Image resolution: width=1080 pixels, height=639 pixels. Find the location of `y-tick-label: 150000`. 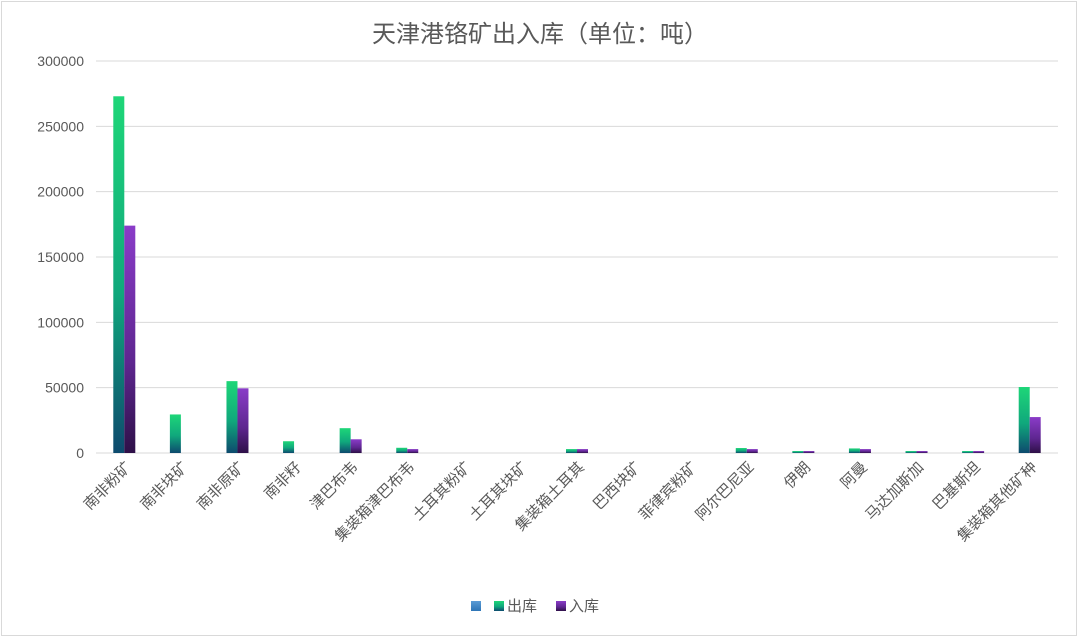

y-tick-label: 150000 is located at coordinates (60, 257).